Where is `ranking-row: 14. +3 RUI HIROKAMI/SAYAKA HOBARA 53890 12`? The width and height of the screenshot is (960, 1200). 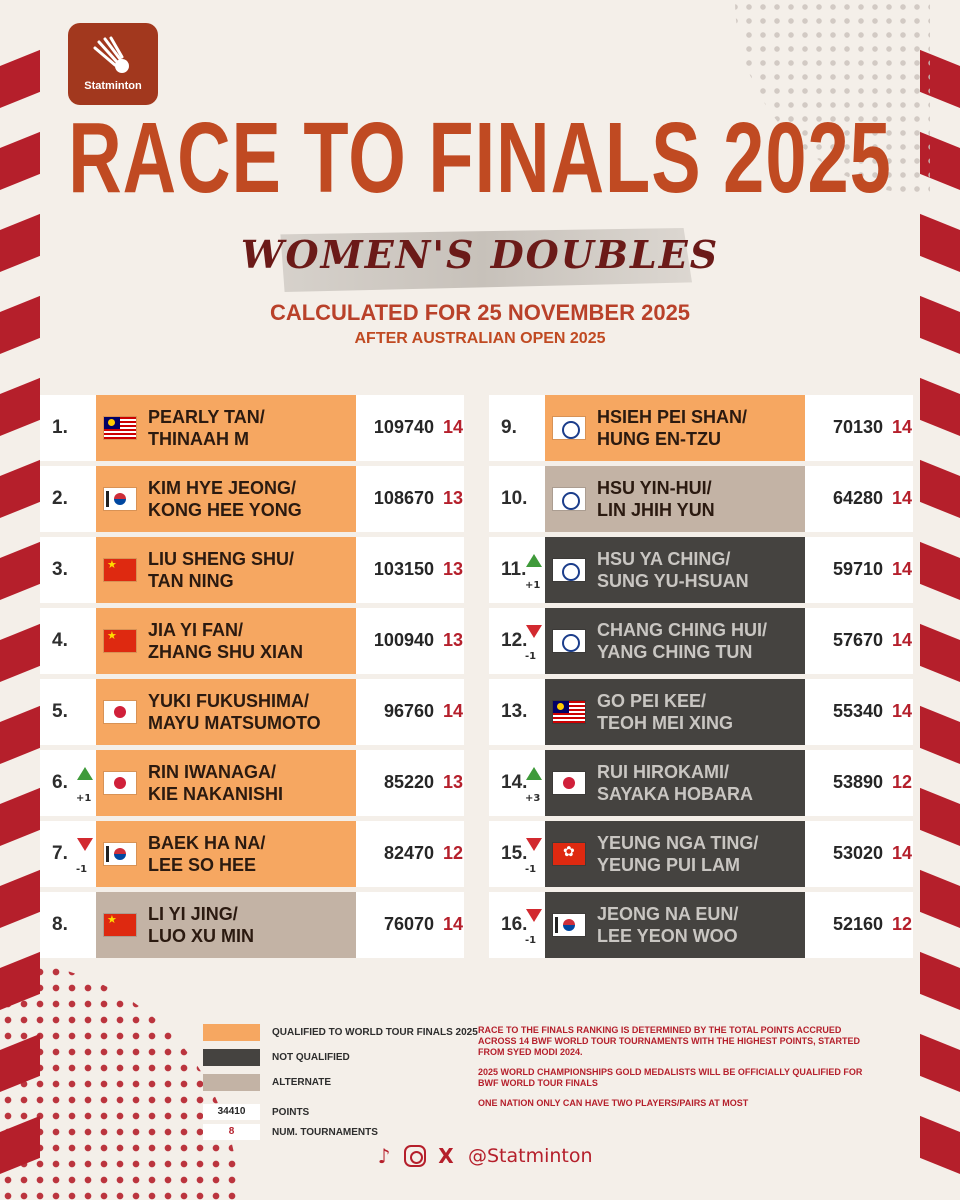
ranking-row: 14. +3 RUI HIROKAMI/SAYAKA HOBARA 53890 12 is located at coordinates (701, 783).